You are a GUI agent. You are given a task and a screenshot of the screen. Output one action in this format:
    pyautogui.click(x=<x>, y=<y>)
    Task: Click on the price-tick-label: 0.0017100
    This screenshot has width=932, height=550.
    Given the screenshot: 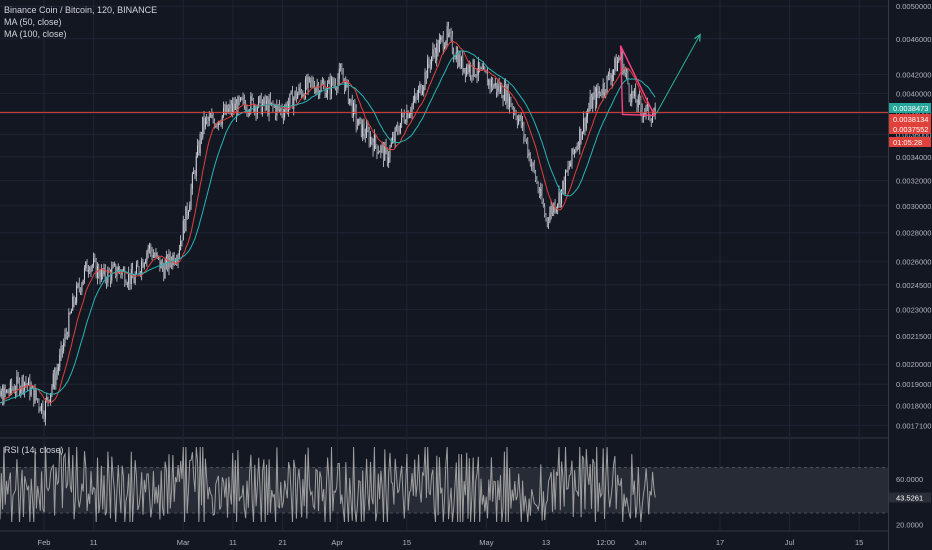 What is the action you would take?
    pyautogui.click(x=913, y=425)
    